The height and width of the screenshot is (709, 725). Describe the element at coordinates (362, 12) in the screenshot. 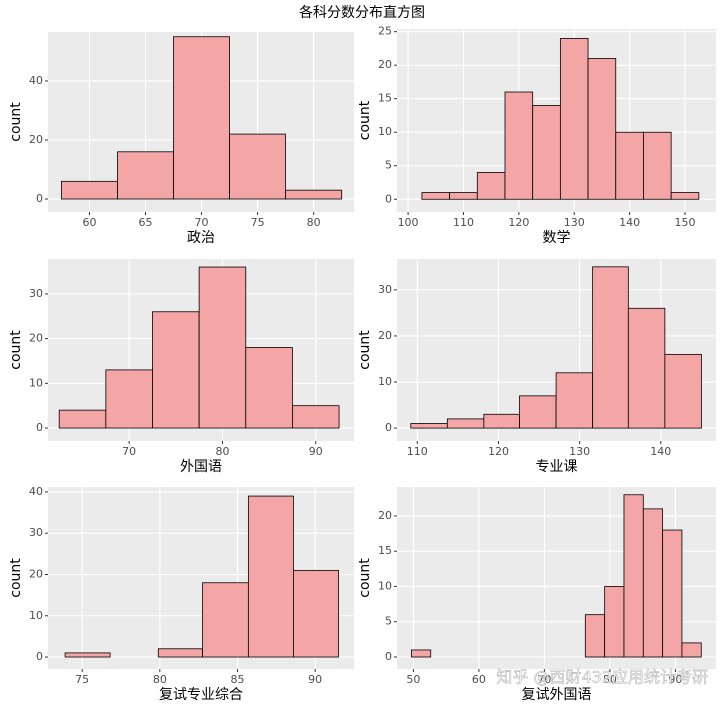

I see `chart-title: 各科分数分布直方图` at that location.